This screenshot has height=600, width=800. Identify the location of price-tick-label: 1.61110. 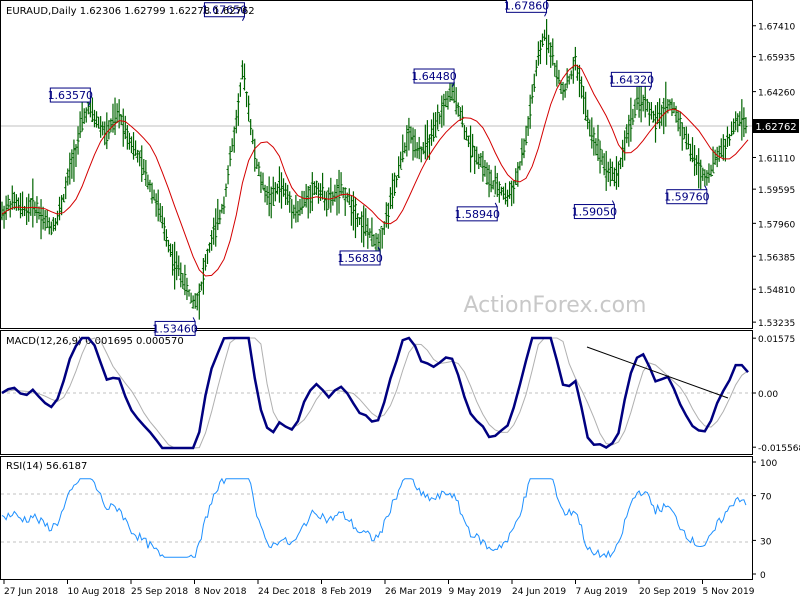
(776, 159).